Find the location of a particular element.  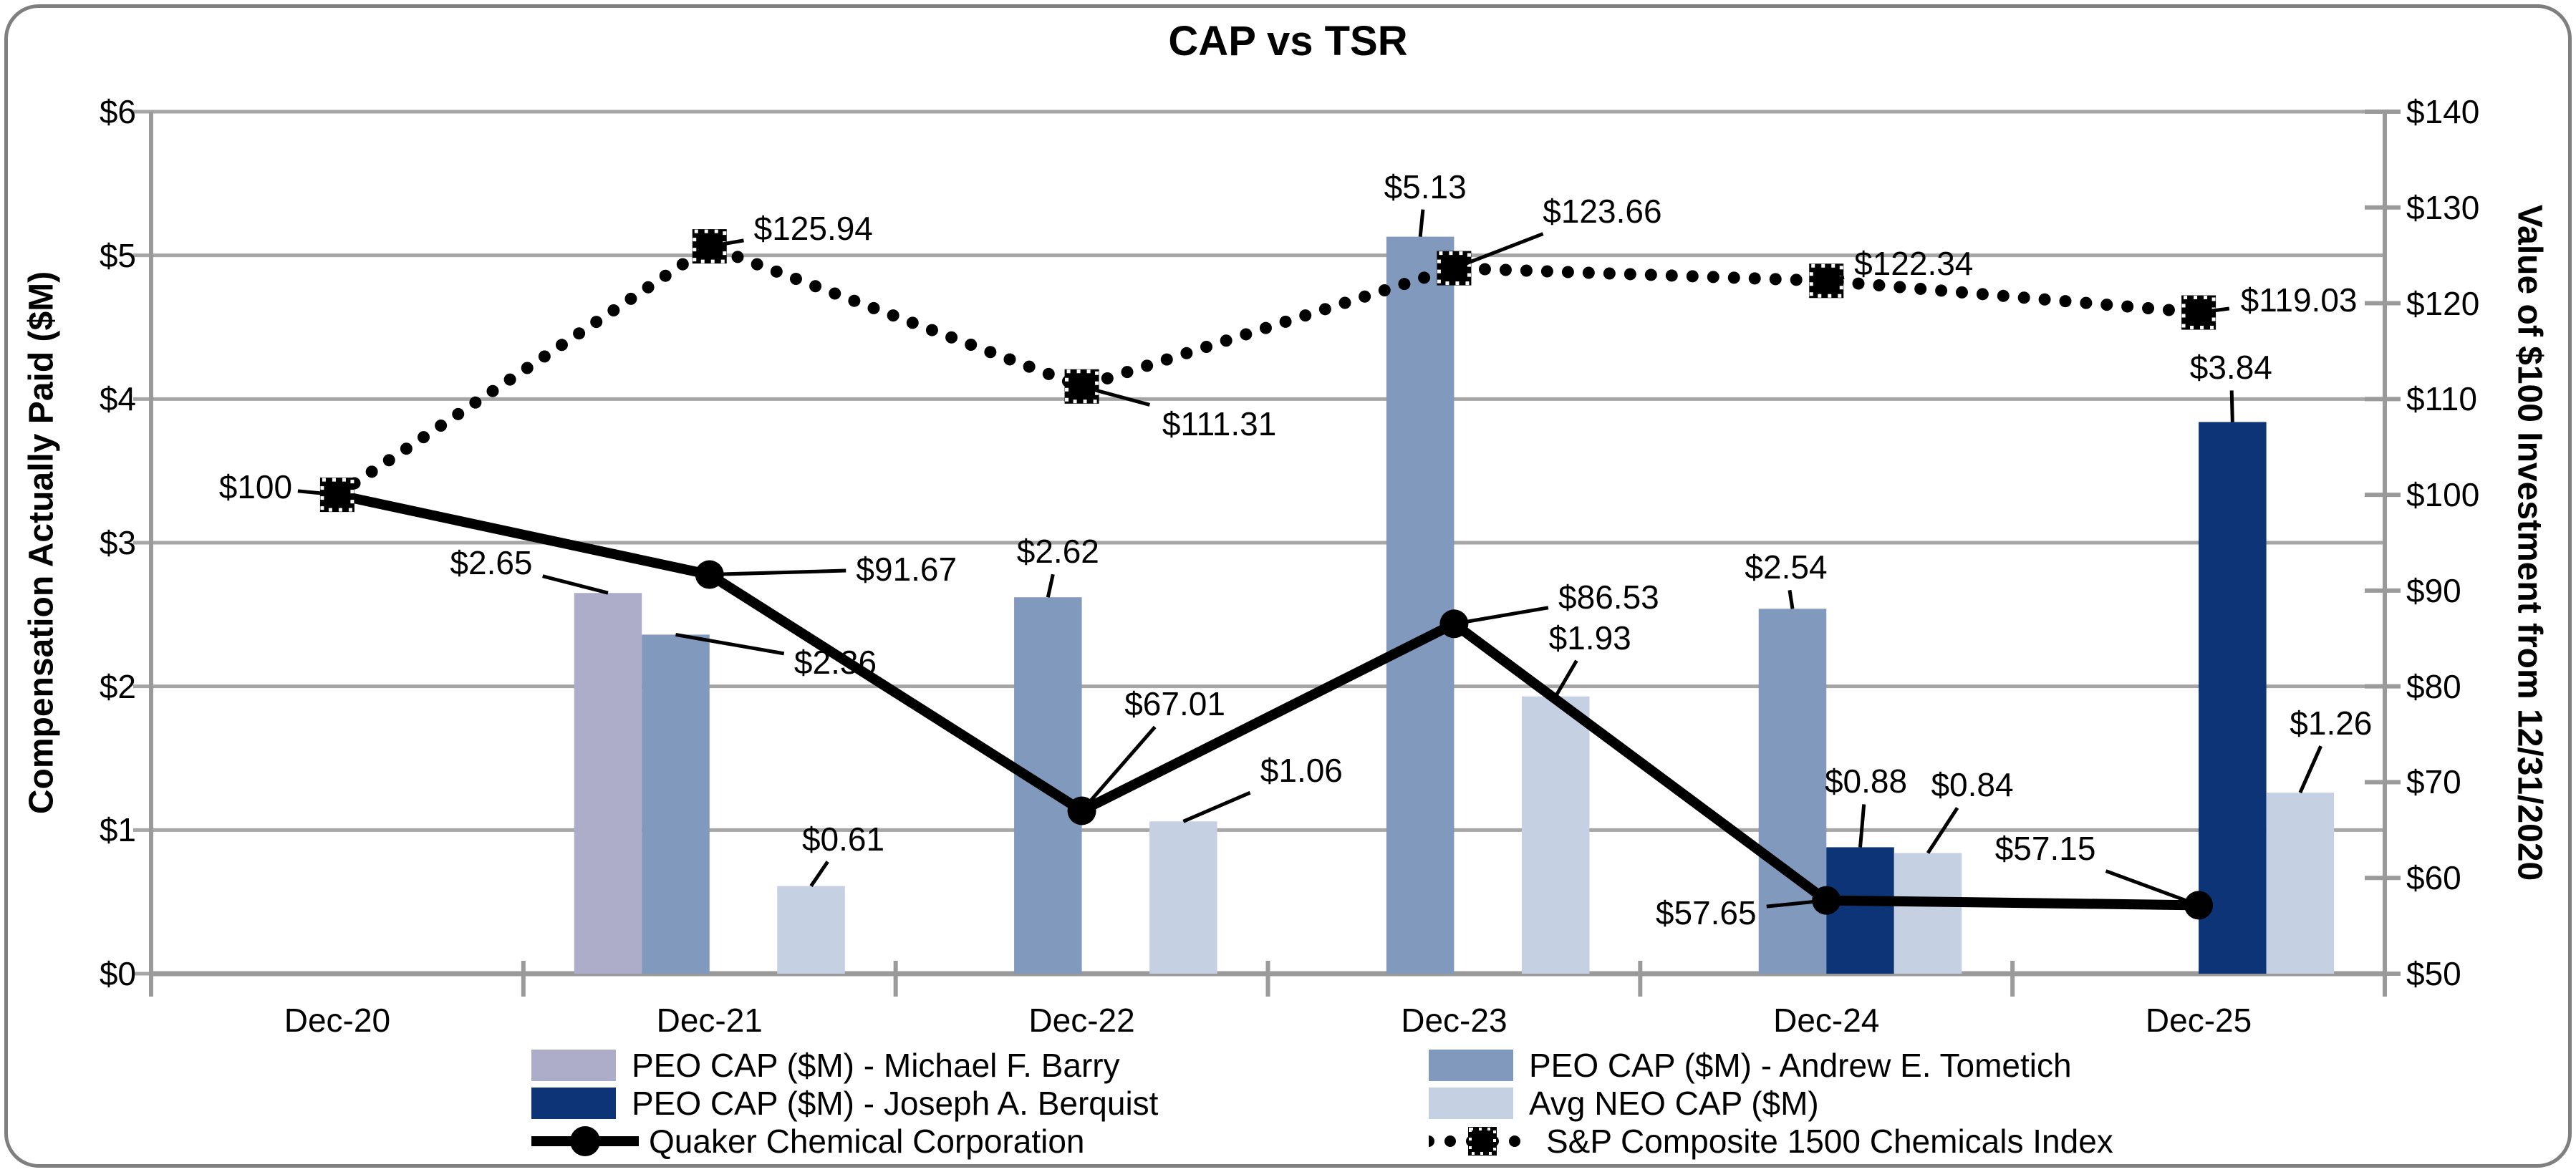

data-label: $57.15 is located at coordinates (2045, 849).